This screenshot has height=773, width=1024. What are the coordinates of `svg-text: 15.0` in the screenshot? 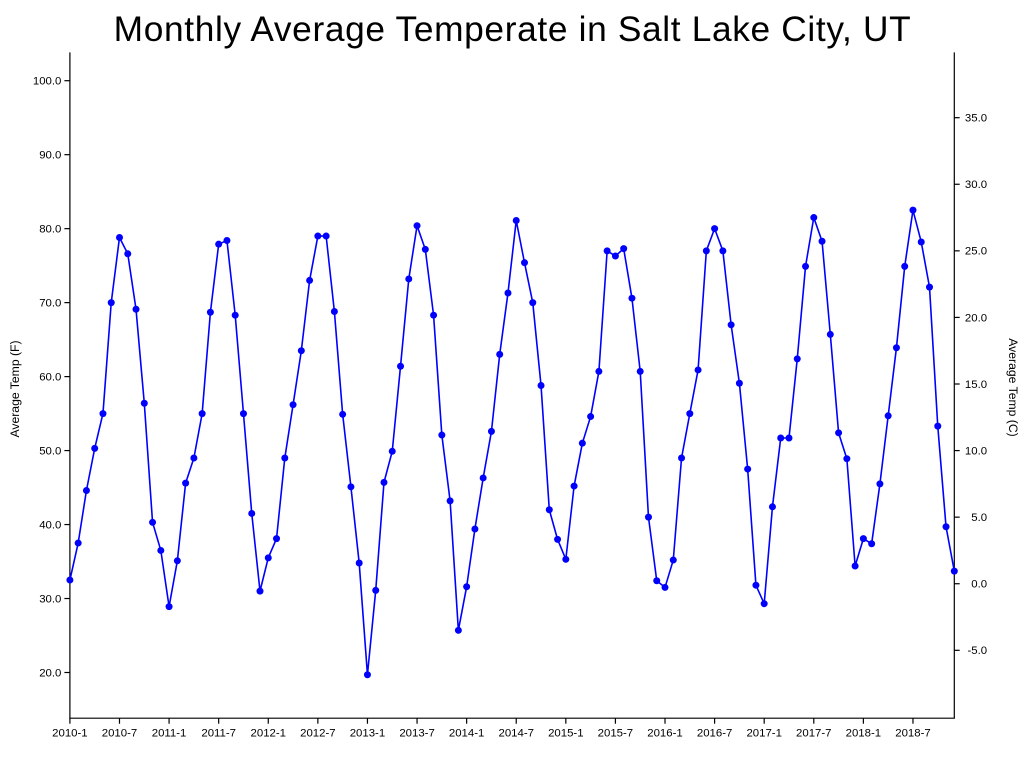 It's located at (976, 385).